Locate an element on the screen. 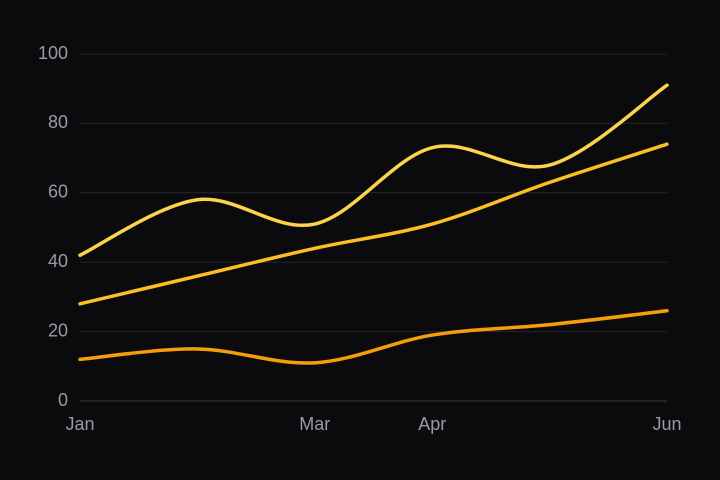  y-tick-label: 100 is located at coordinates (53, 53).